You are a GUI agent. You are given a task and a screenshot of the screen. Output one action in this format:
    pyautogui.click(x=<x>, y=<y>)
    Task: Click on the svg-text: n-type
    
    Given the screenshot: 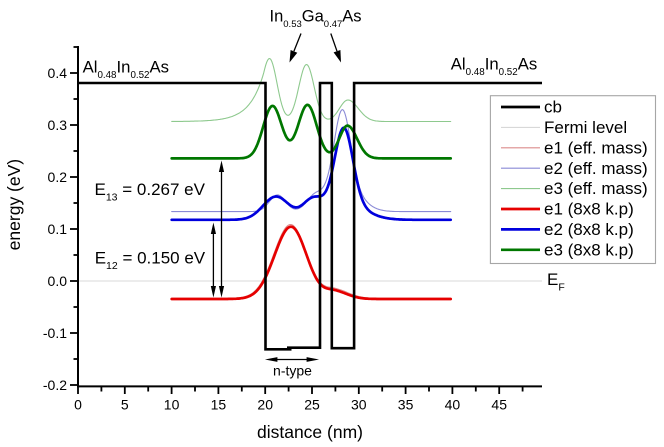 What is the action you would take?
    pyautogui.click(x=292, y=371)
    